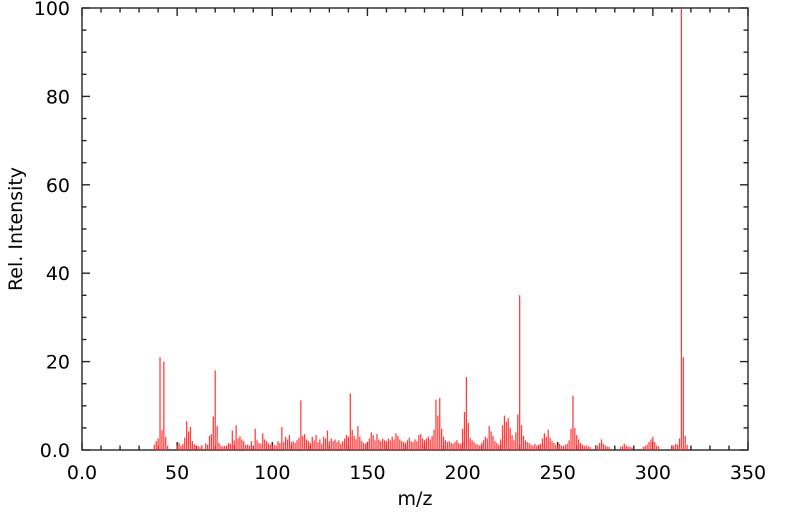 Image resolution: width=799 pixels, height=516 pixels. I want to click on x-tick-label: 200, so click(462, 473).